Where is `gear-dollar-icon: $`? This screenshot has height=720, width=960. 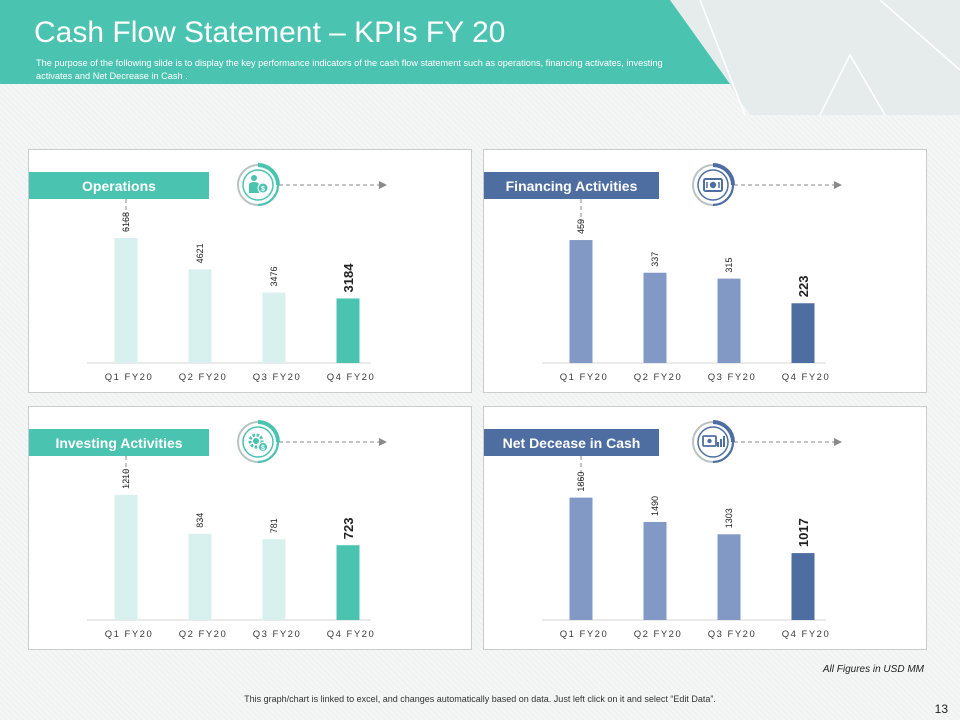 gear-dollar-icon: $ is located at coordinates (258, 442).